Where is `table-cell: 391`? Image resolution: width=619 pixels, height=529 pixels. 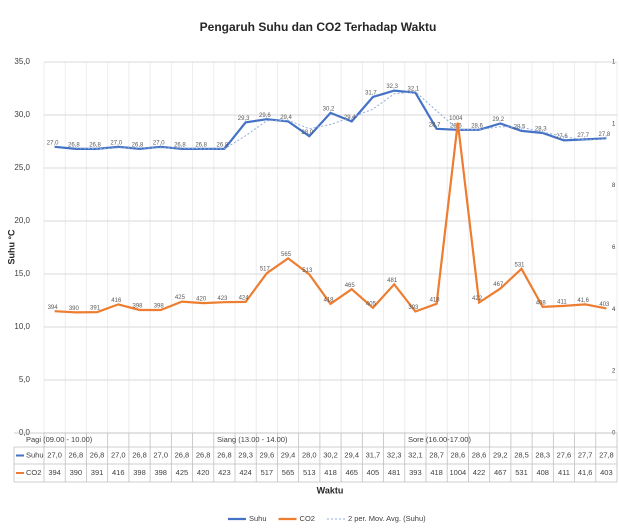
table-cell: 391 is located at coordinates (97, 472).